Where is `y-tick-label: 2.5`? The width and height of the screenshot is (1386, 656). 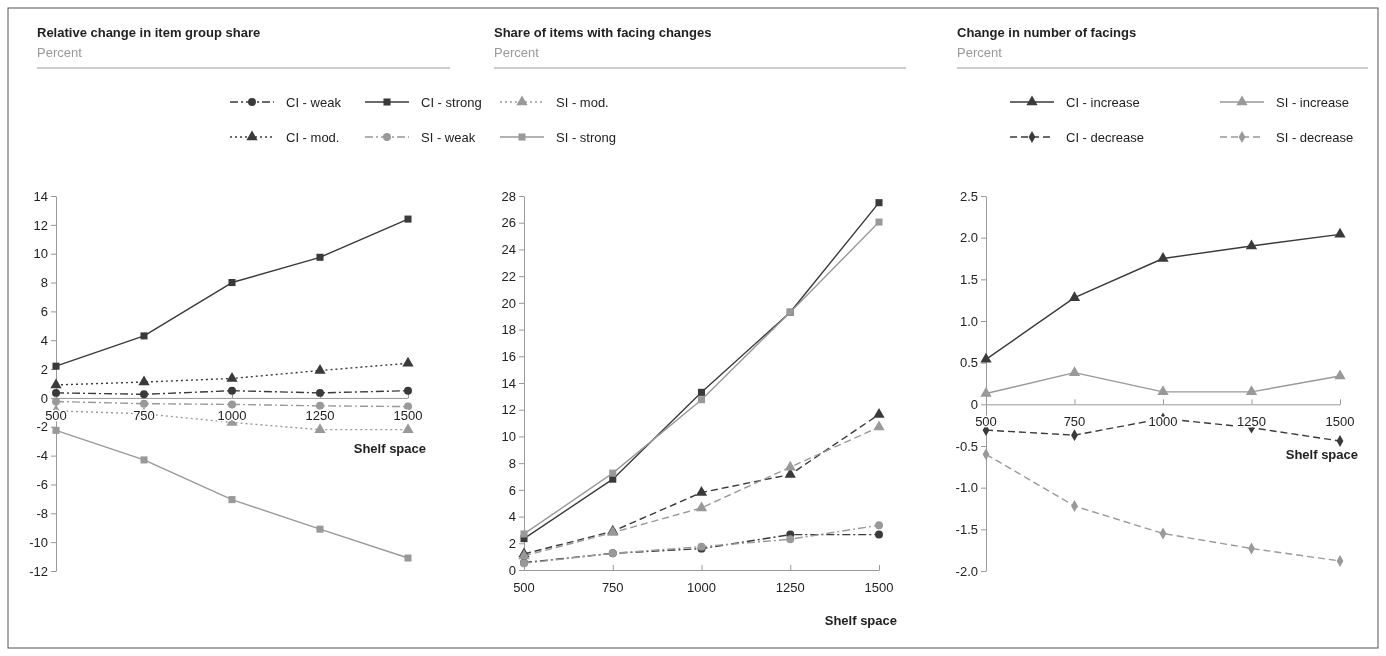
y-tick-label: 2.5 is located at coordinates (968, 196).